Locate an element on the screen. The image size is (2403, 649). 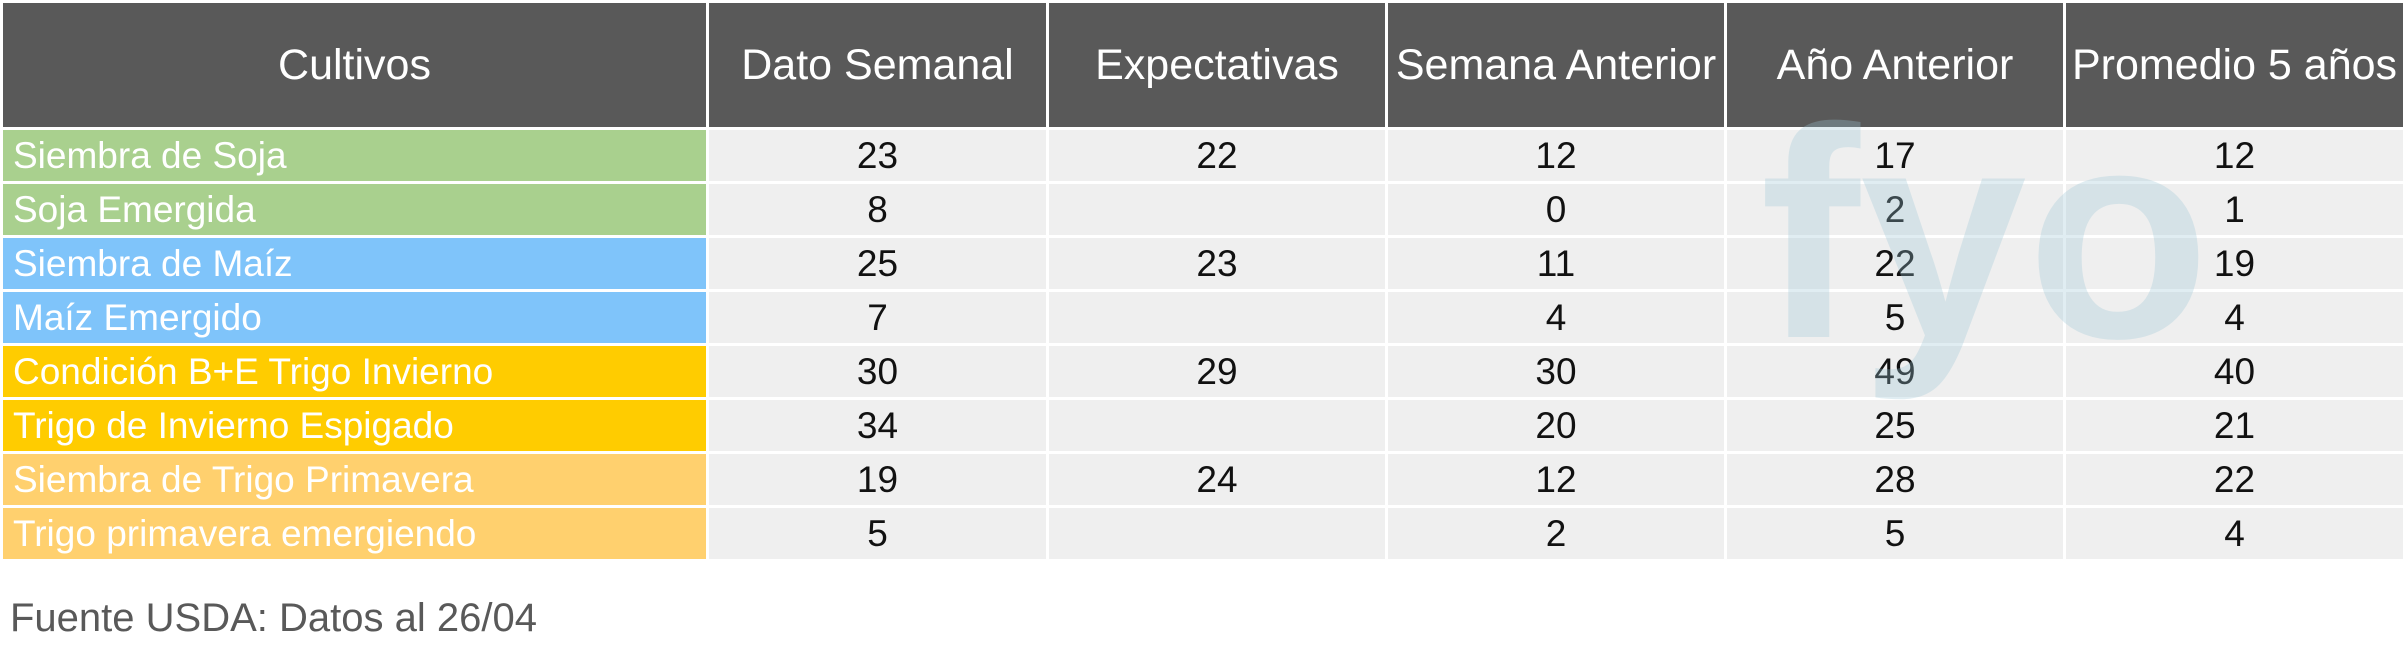
row-label: Maíz Emergido is located at coordinates (354, 317).